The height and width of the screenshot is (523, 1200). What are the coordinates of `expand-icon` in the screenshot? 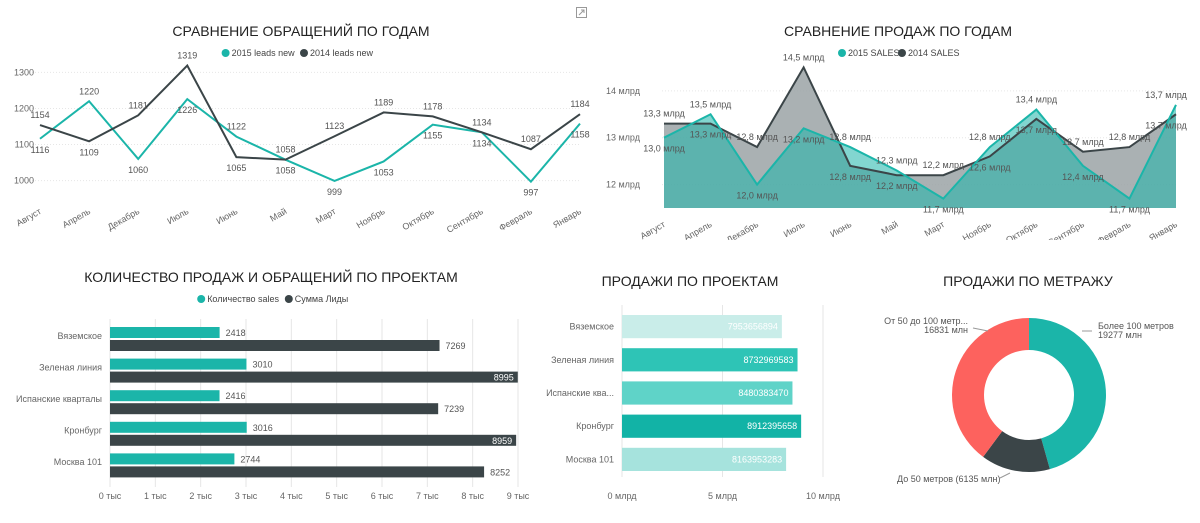 It's located at (581, 12).